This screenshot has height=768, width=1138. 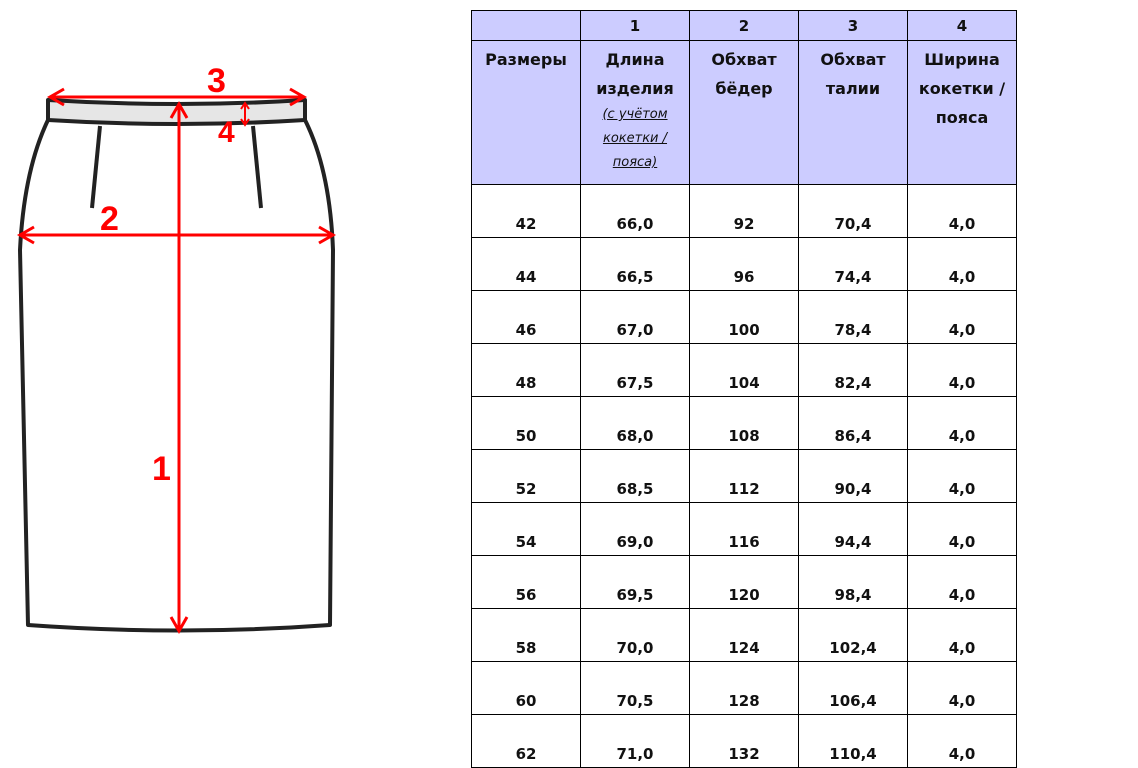 I want to click on table-cell: 62, so click(x=526, y=741).